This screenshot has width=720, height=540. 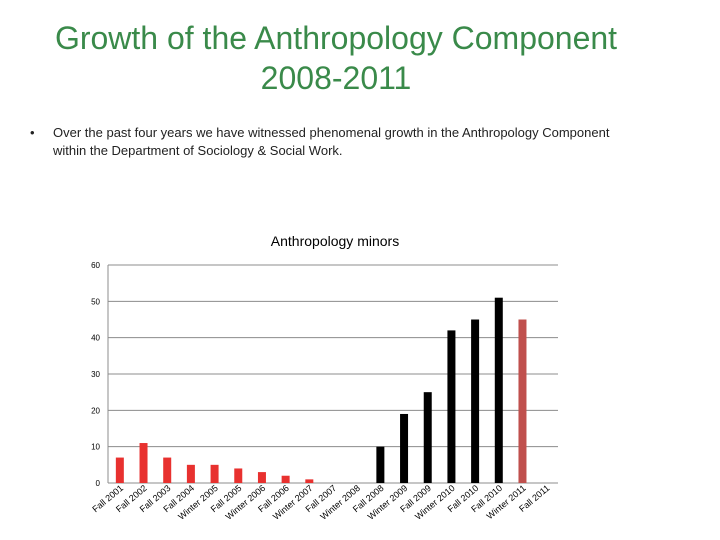 What do you see at coordinates (95, 447) in the screenshot?
I see `y-tick-label: 10` at bounding box center [95, 447].